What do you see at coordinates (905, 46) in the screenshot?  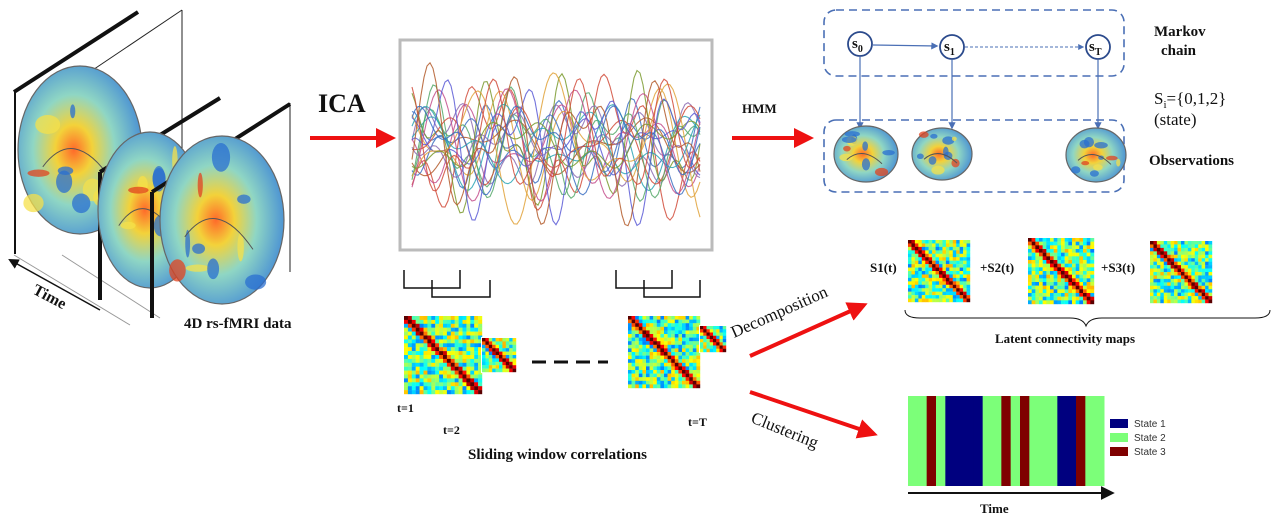 I see `transition-s0-s1` at bounding box center [905, 46].